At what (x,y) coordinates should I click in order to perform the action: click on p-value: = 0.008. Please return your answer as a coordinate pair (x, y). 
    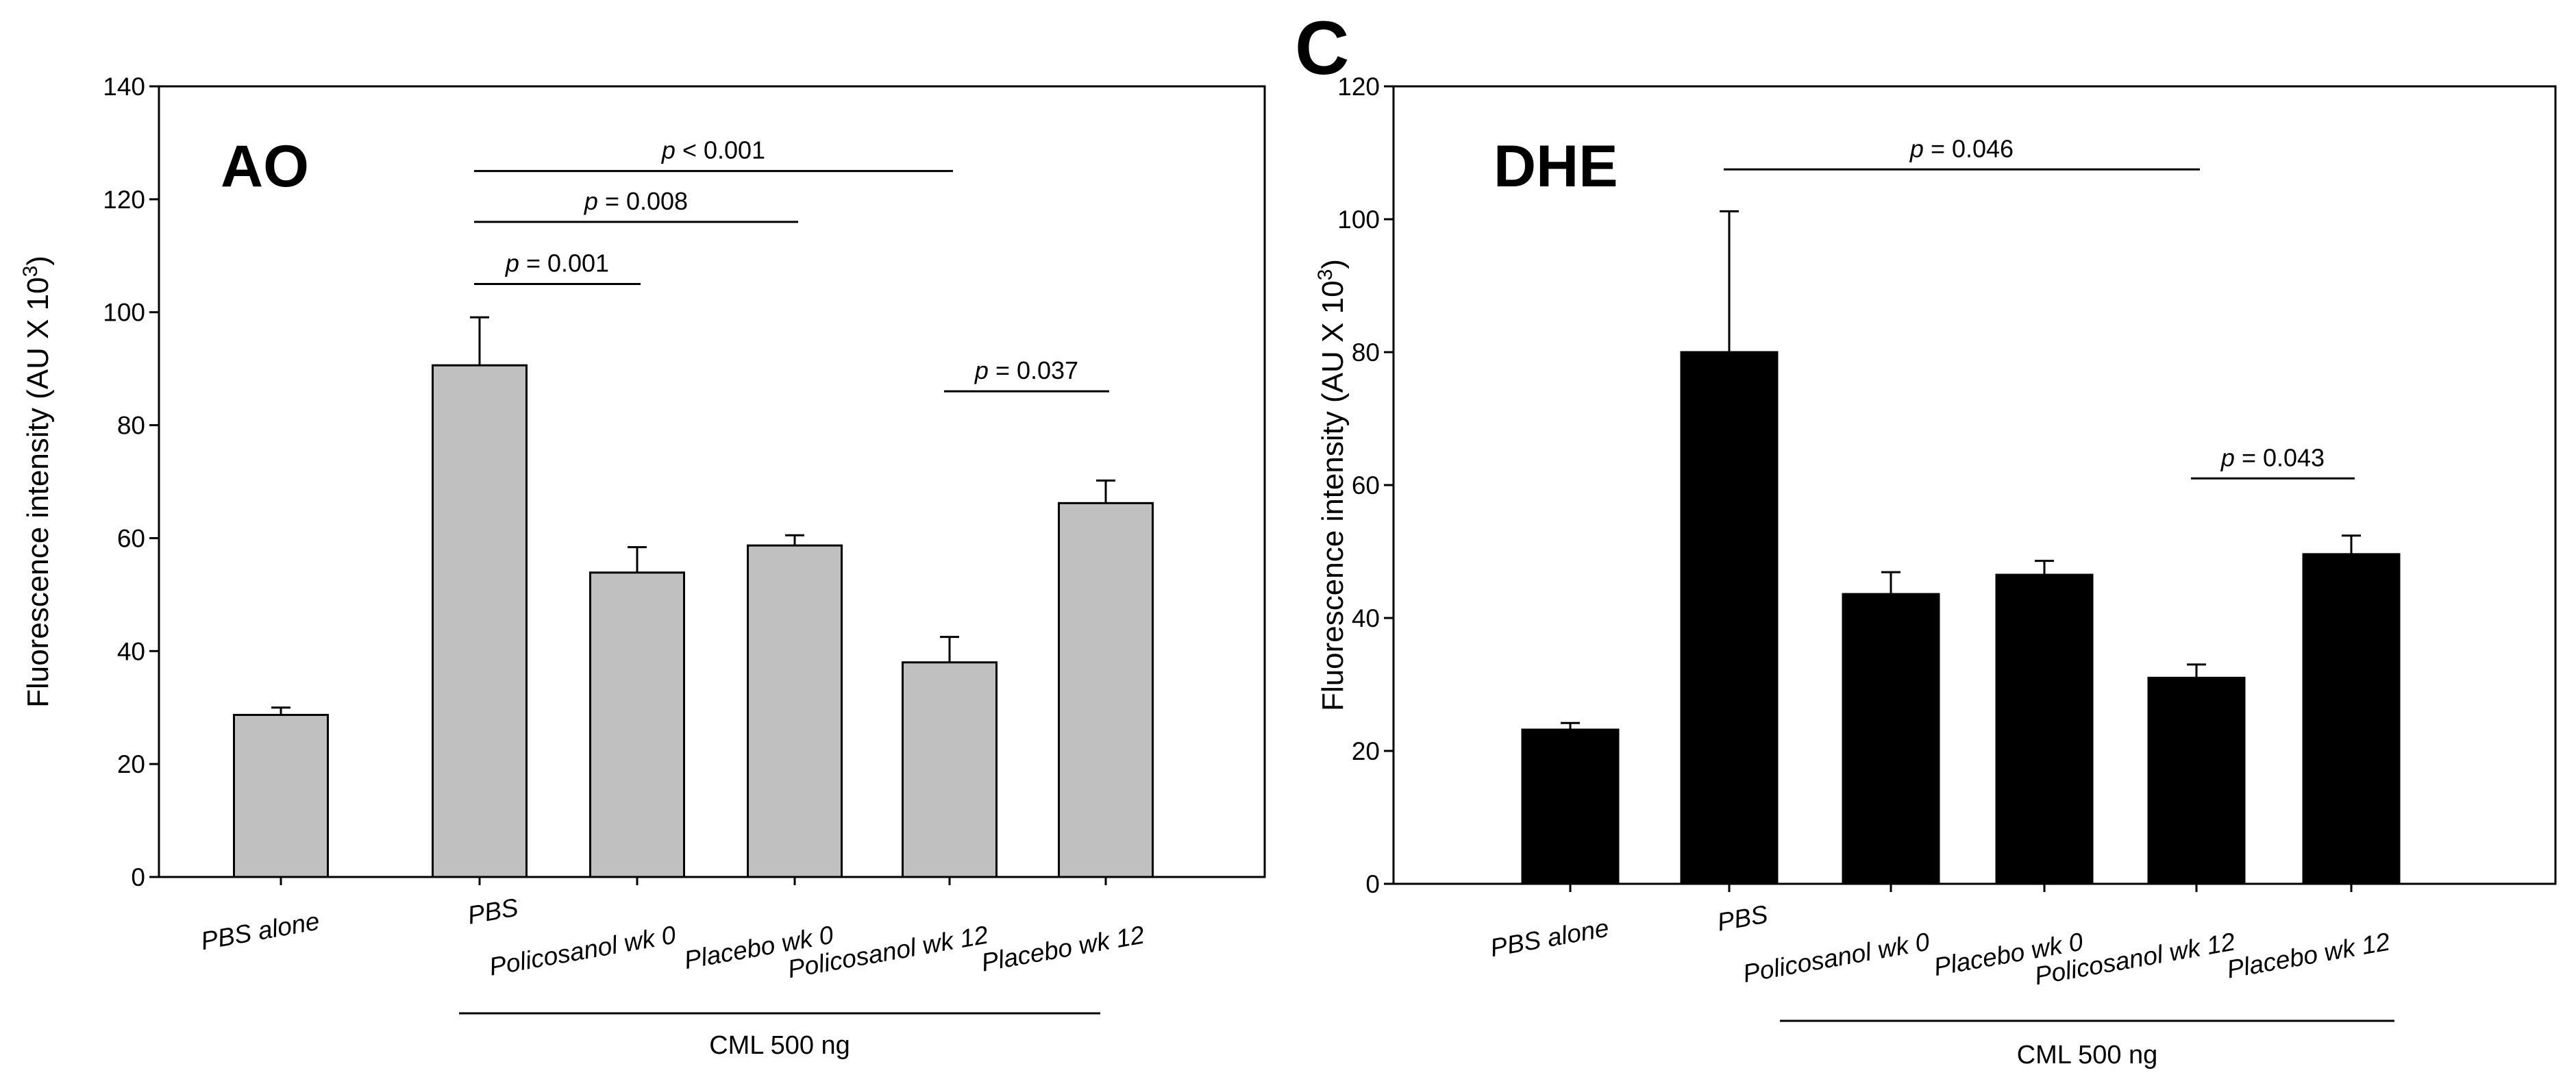
    Looking at the image, I should click on (643, 201).